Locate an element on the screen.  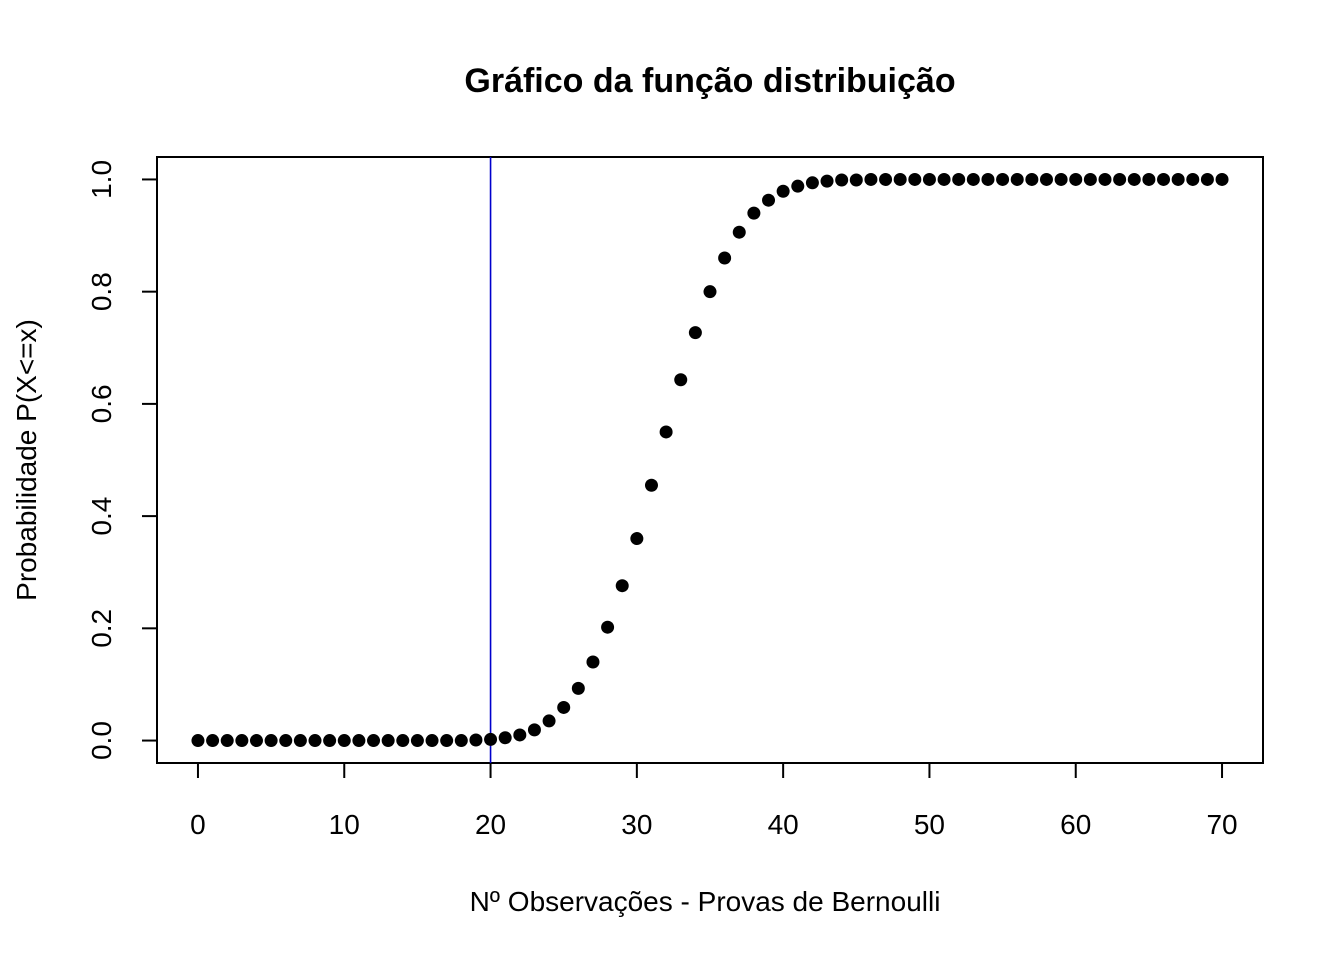
x-tick-label: 20 is located at coordinates (490, 824).